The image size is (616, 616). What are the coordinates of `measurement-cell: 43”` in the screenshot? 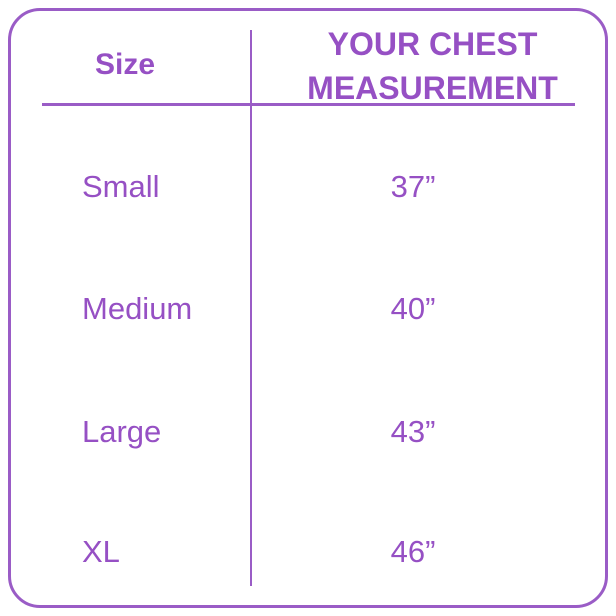 It's located at (413, 431).